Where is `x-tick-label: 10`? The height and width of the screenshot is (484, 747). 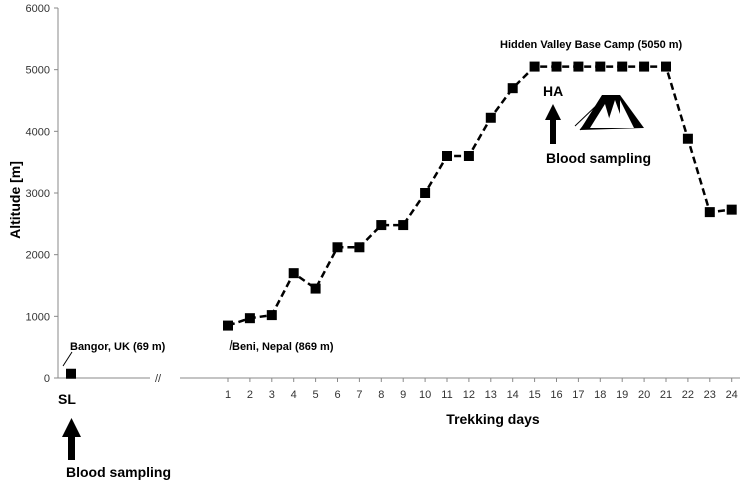 x-tick-label: 10 is located at coordinates (425, 395).